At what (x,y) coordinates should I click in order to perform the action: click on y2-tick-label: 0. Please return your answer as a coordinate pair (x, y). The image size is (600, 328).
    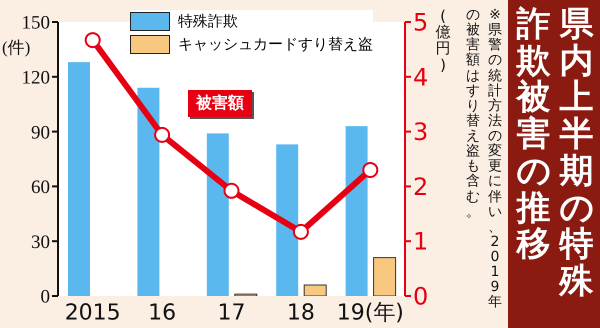
    Looking at the image, I should click on (420, 296).